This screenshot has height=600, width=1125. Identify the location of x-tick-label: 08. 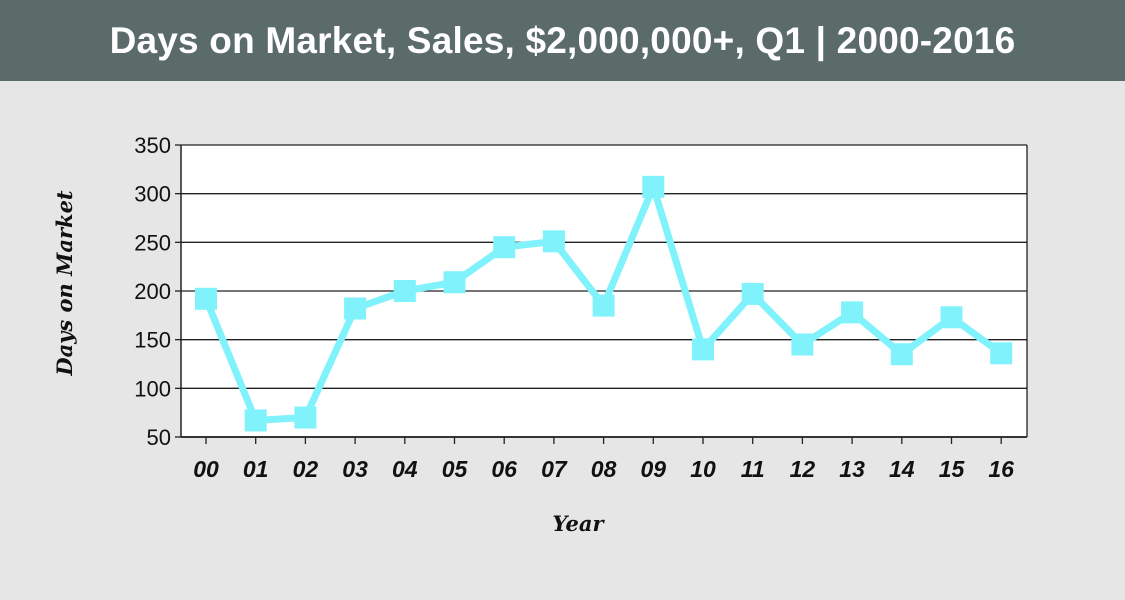
(604, 469).